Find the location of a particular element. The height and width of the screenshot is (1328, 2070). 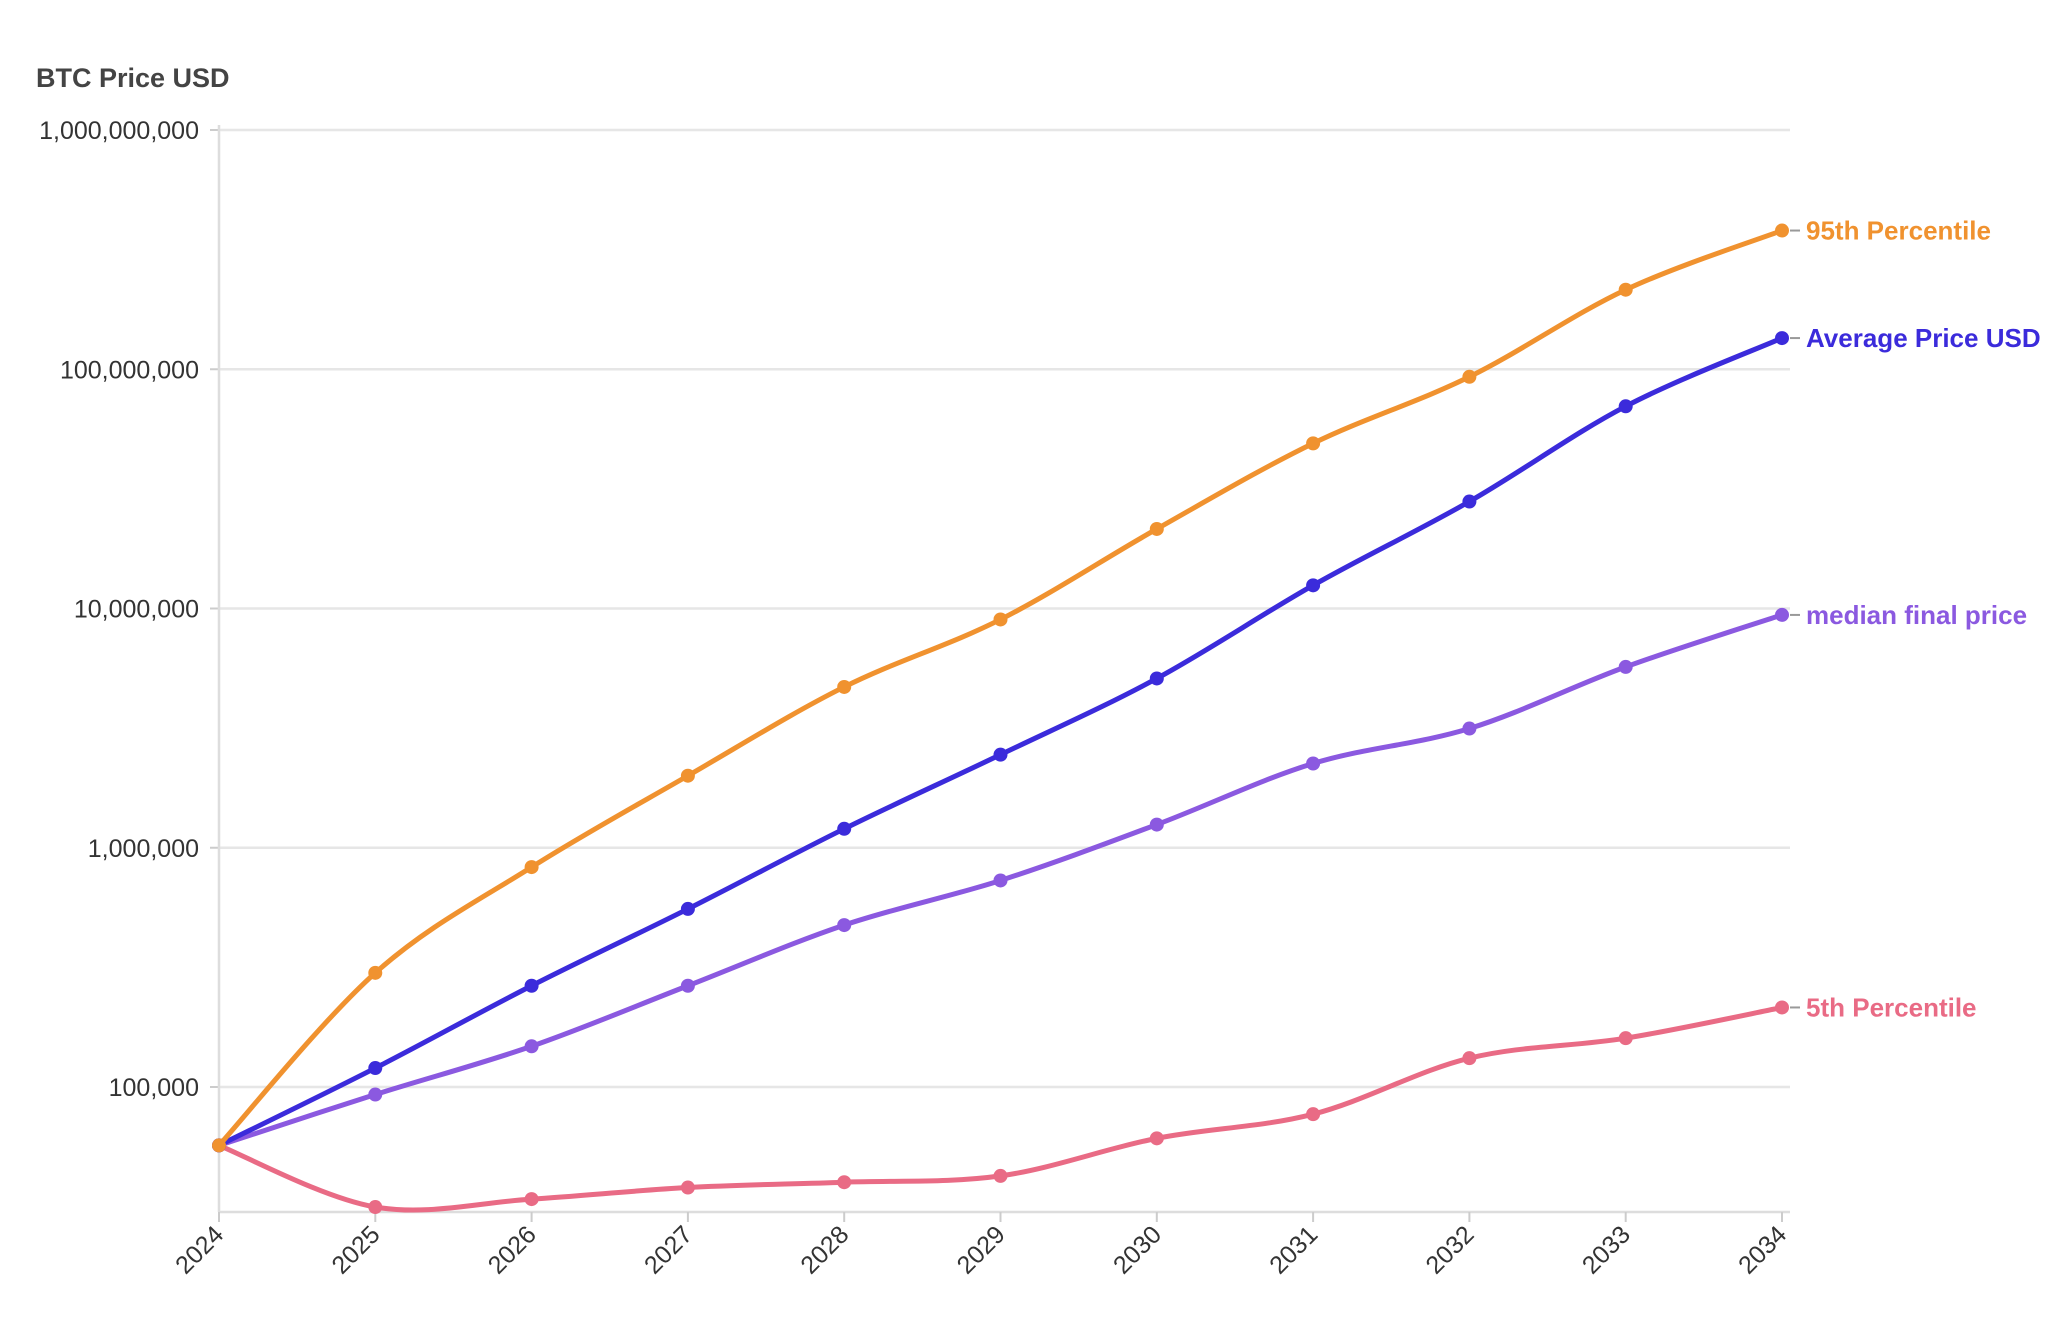

x-tick-label: 2025 is located at coordinates (355, 1249).